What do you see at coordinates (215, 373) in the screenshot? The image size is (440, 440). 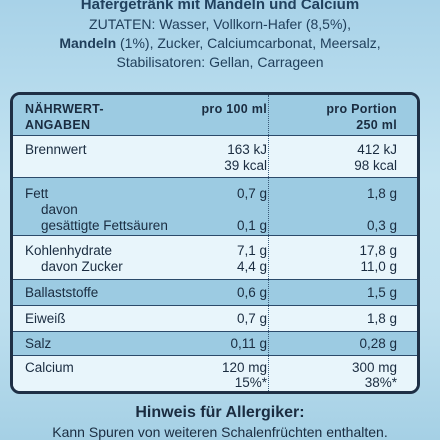 I see `row-calcium: Calcium 120 mg 15%* 300 mg 38%*` at bounding box center [215, 373].